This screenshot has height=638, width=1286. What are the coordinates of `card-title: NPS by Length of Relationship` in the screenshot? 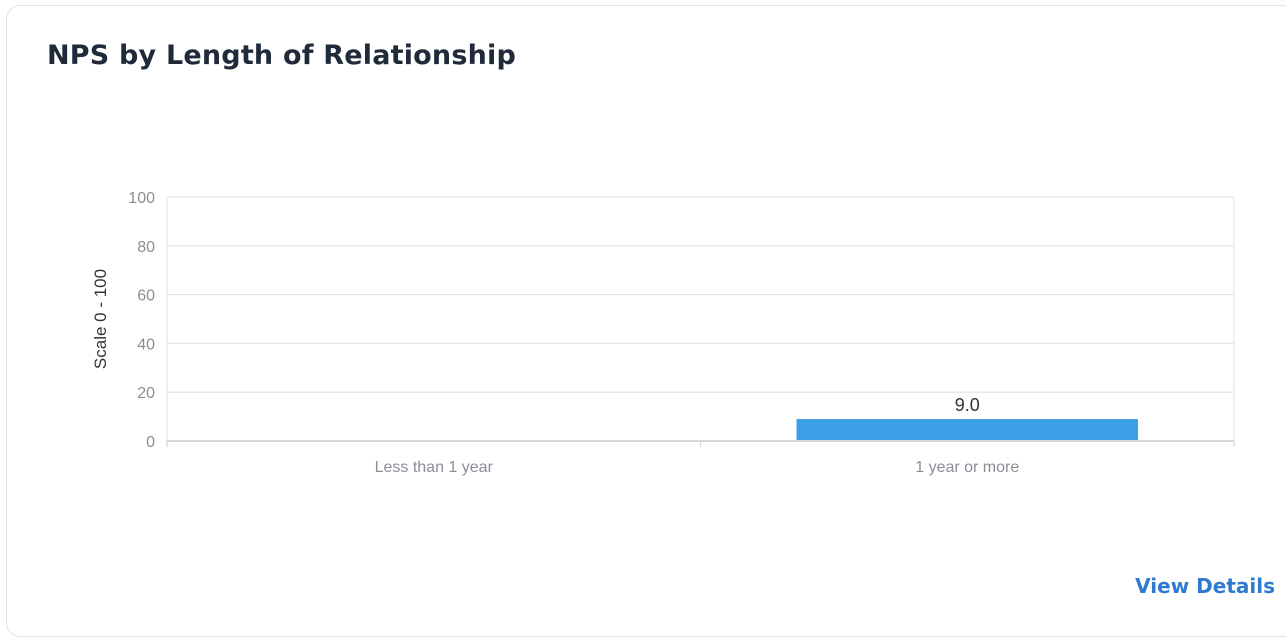 It's located at (282, 55).